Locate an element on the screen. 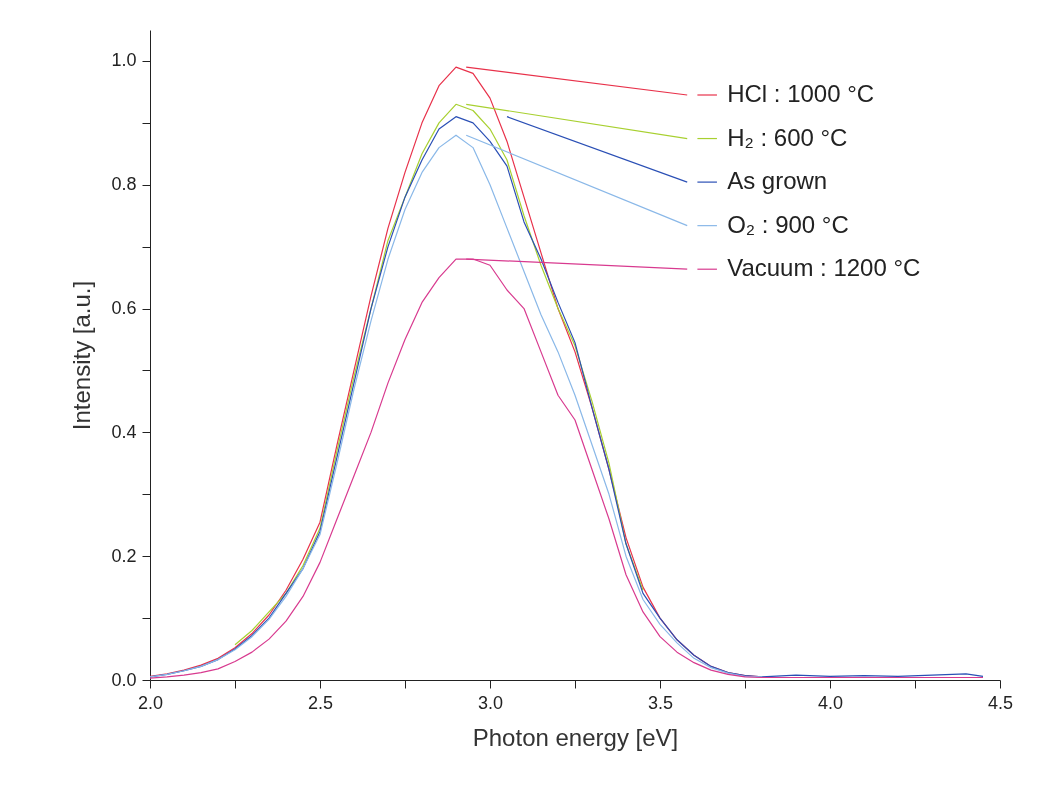 This screenshot has height=795, width=1047. x-tick-label: 2.5 is located at coordinates (320, 702).